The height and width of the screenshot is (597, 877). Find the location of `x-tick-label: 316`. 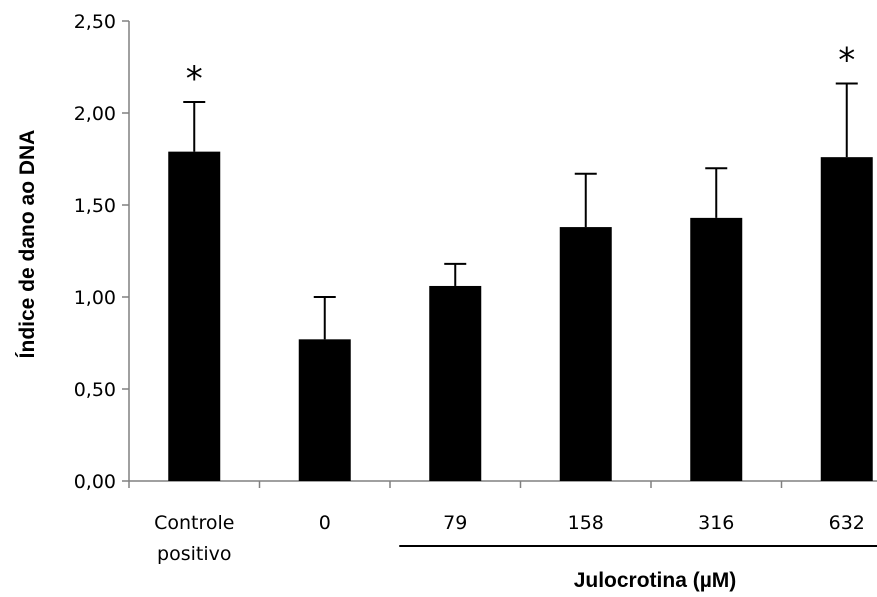

x-tick-label: 316 is located at coordinates (716, 523).